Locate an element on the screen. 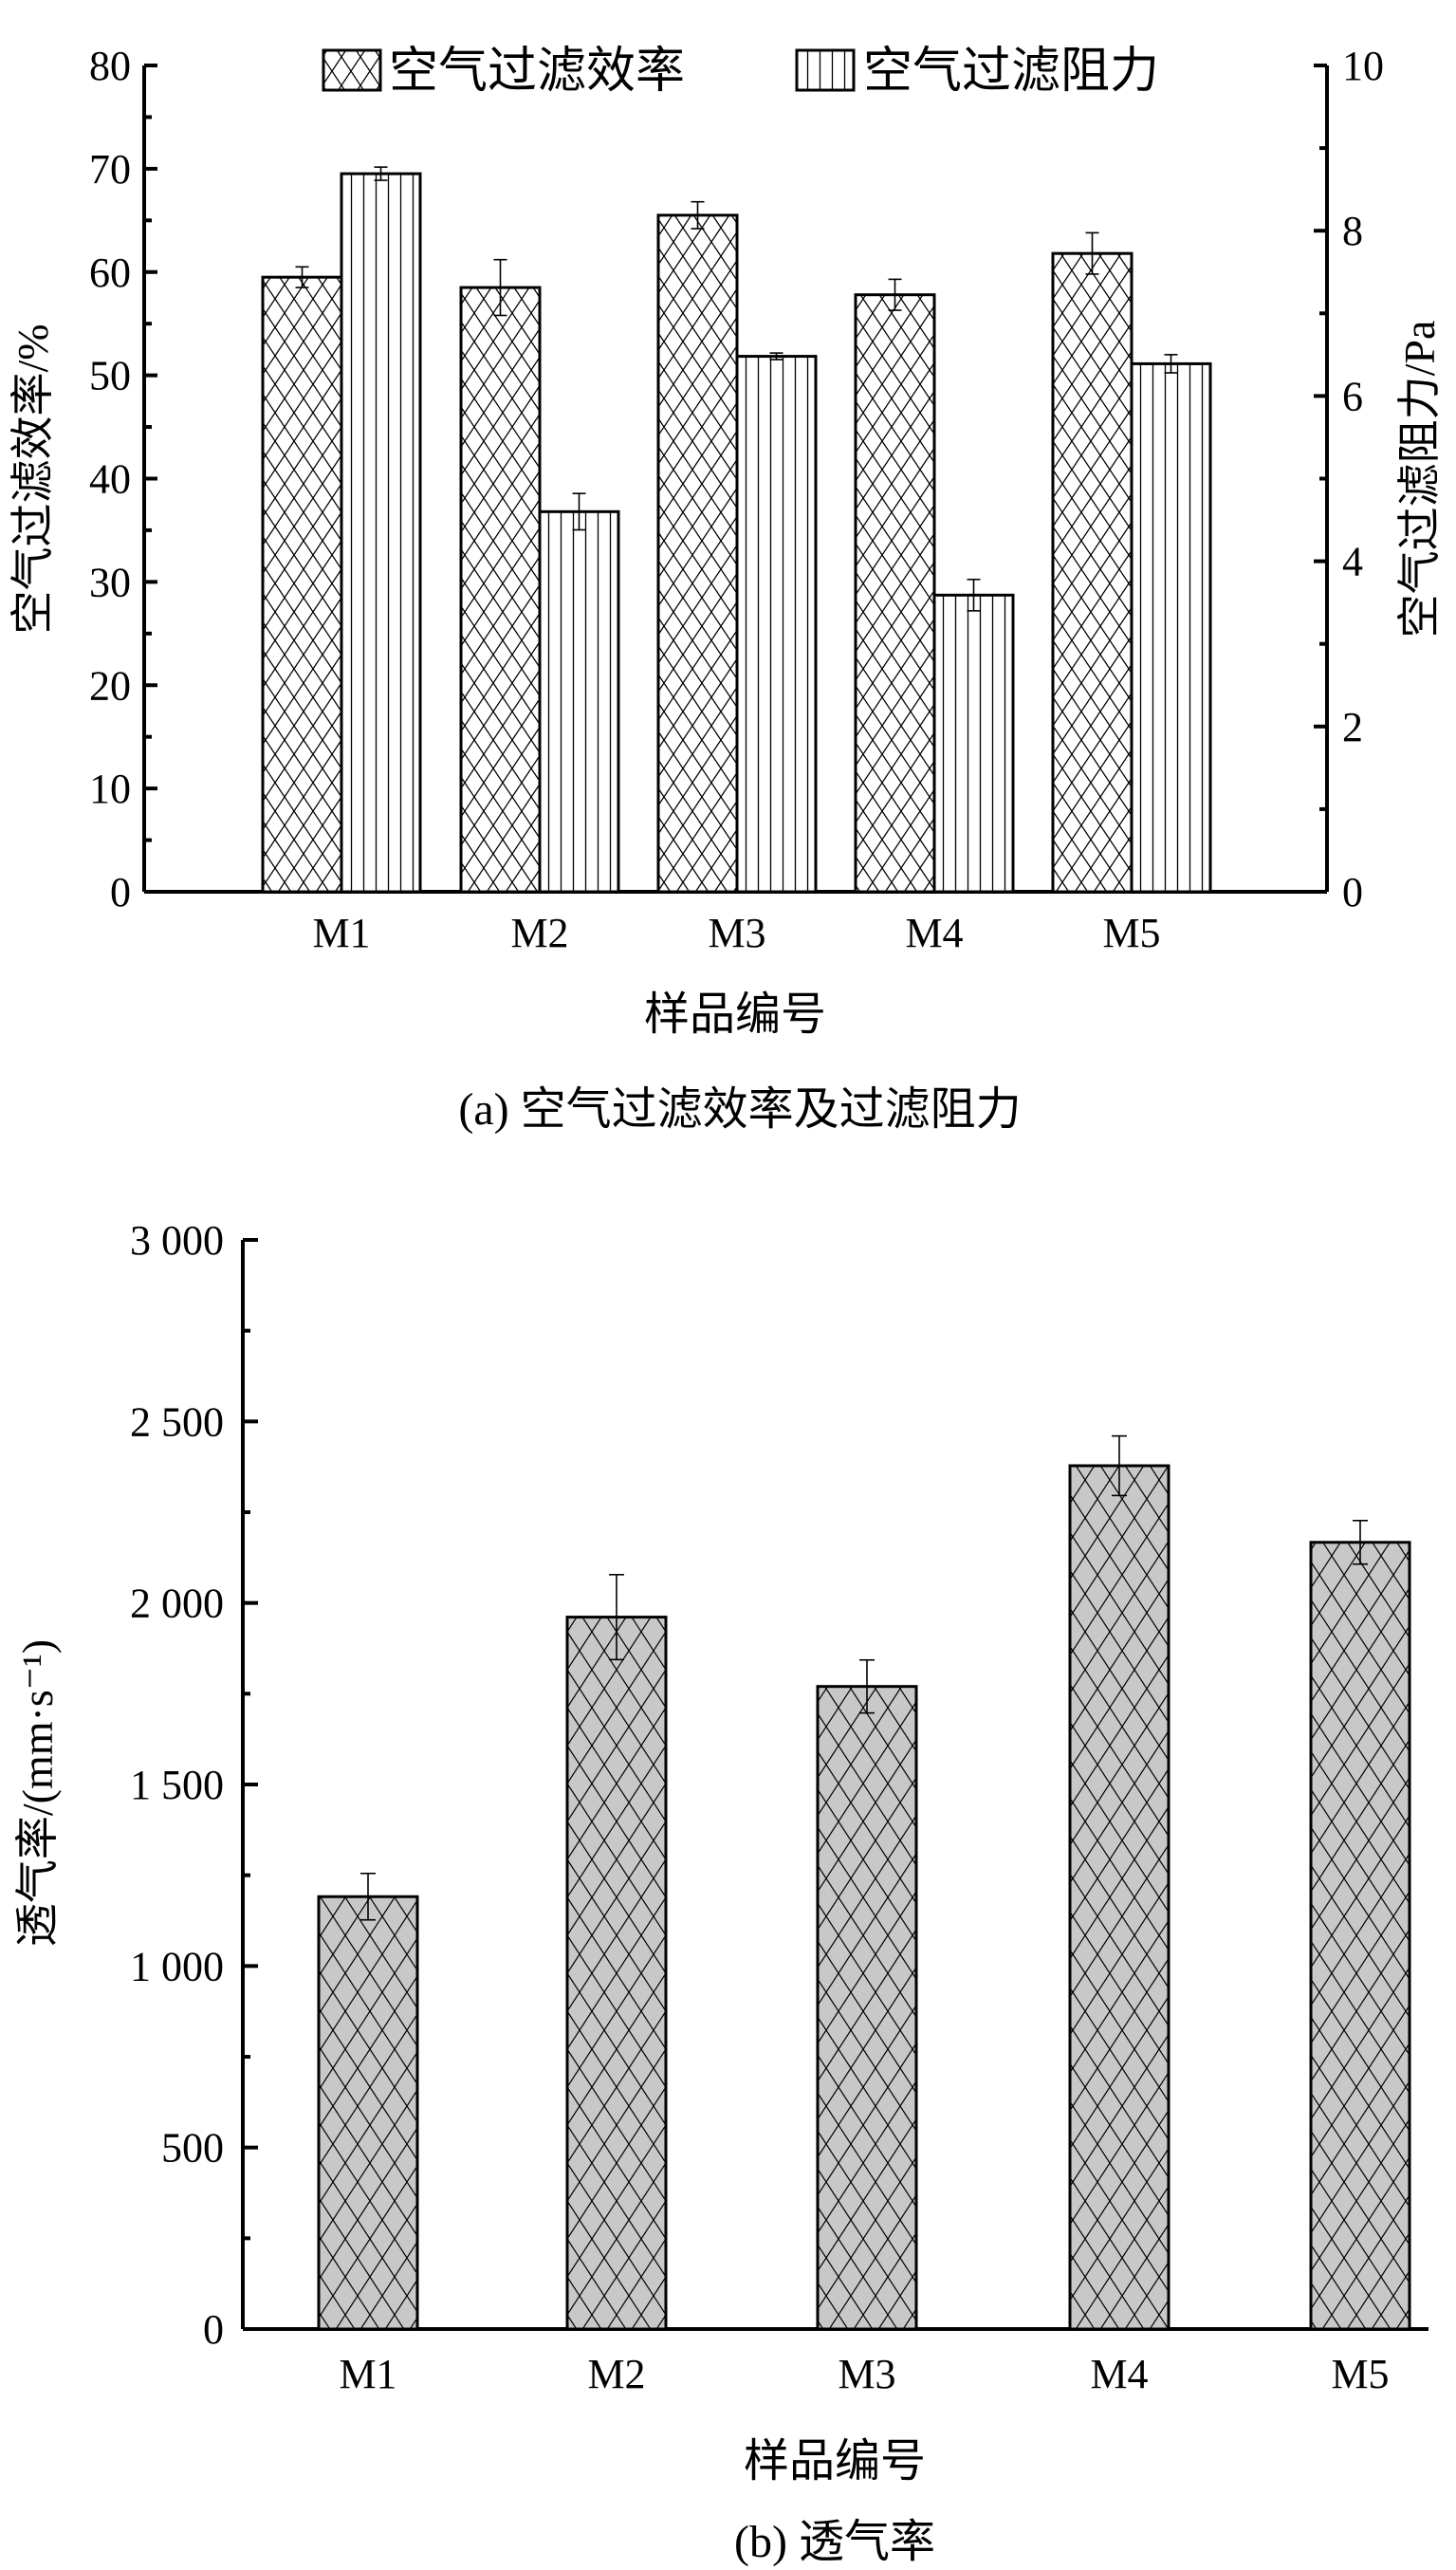  legend-swatch-resistance is located at coordinates (825, 70).